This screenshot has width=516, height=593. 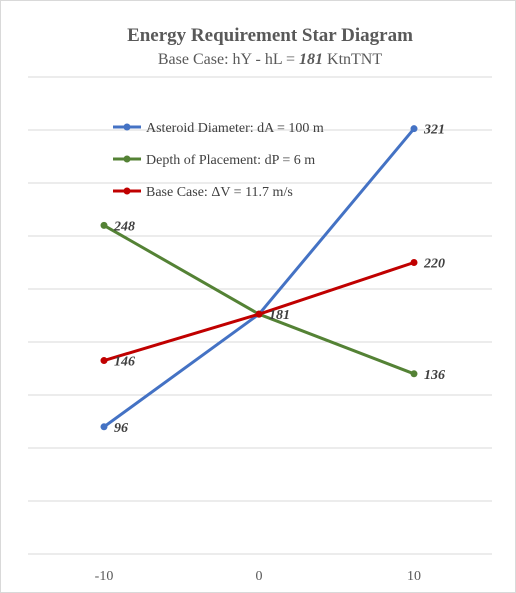 What do you see at coordinates (414, 576) in the screenshot?
I see `x-tick-label-2: 10` at bounding box center [414, 576].